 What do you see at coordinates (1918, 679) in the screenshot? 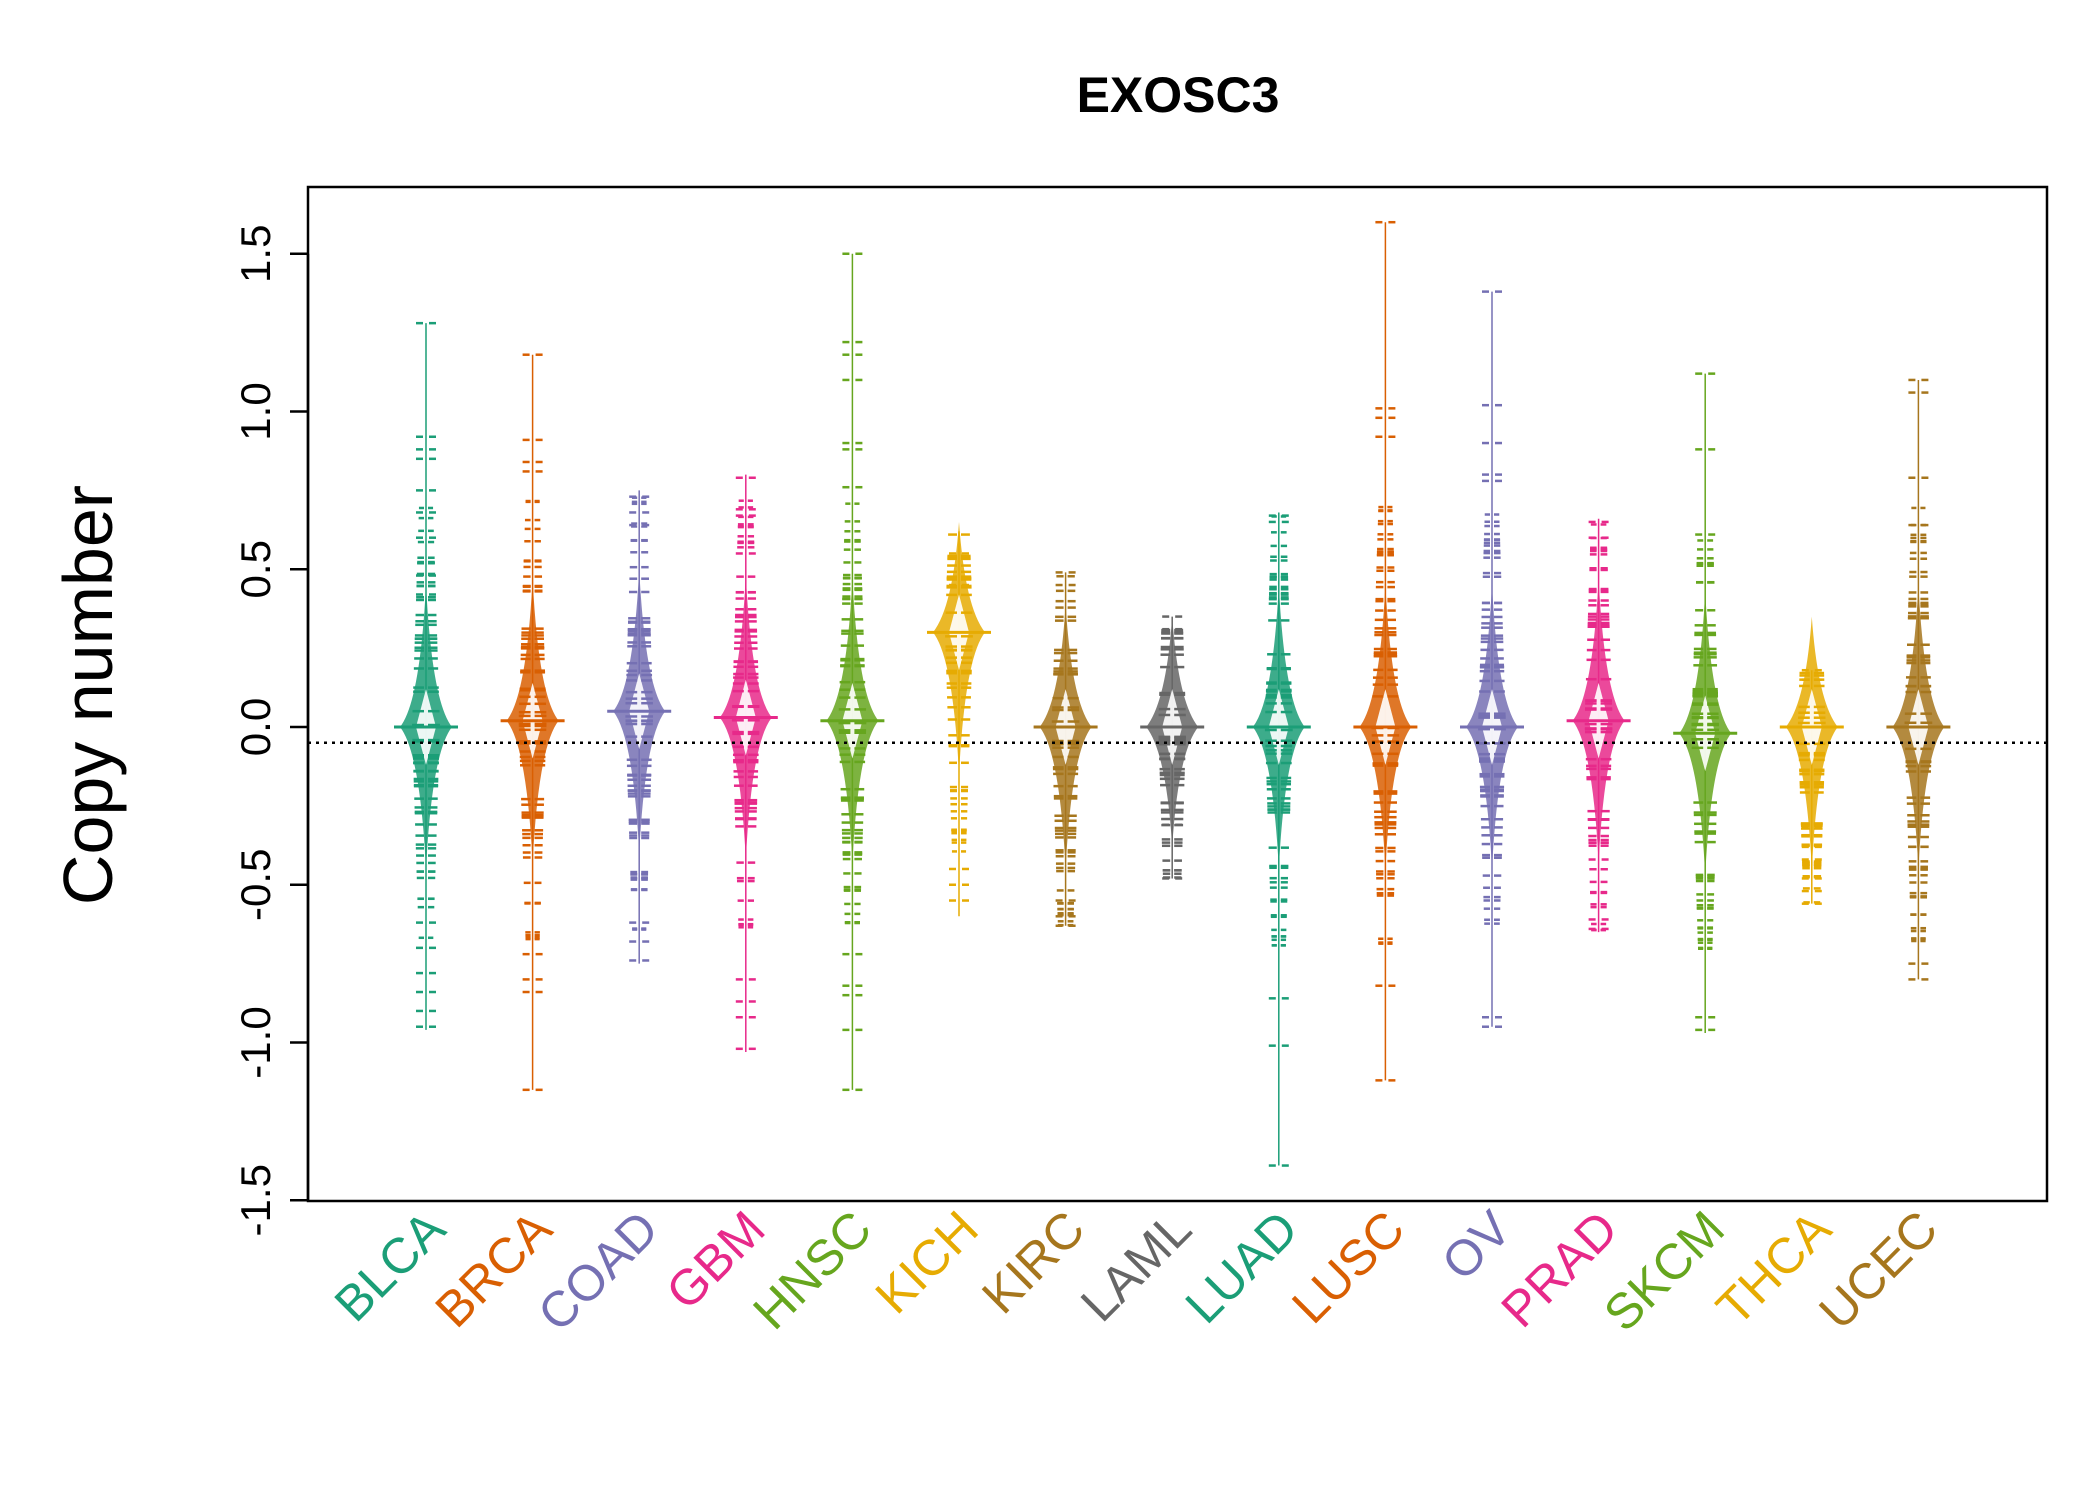
I see `bean-ucec` at bounding box center [1918, 679].